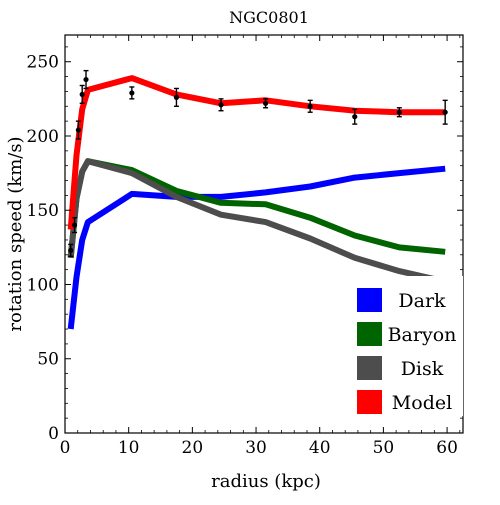  Describe the element at coordinates (43, 63) in the screenshot. I see `y-tick-label: 250` at that location.